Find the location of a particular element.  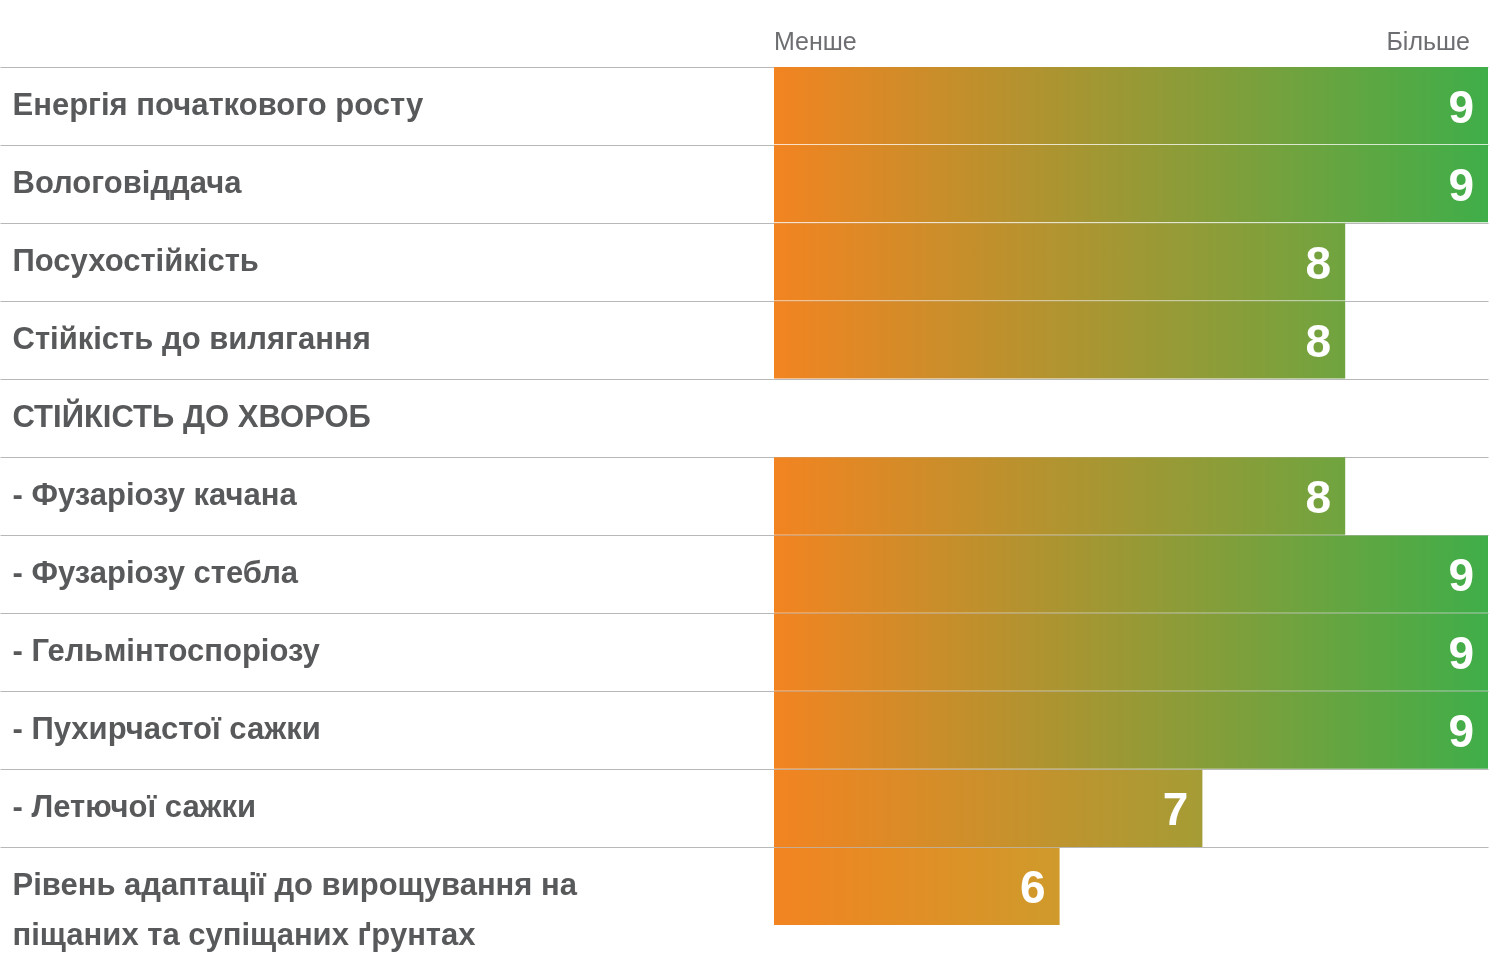

data-label: 6 is located at coordinates (1033, 887).